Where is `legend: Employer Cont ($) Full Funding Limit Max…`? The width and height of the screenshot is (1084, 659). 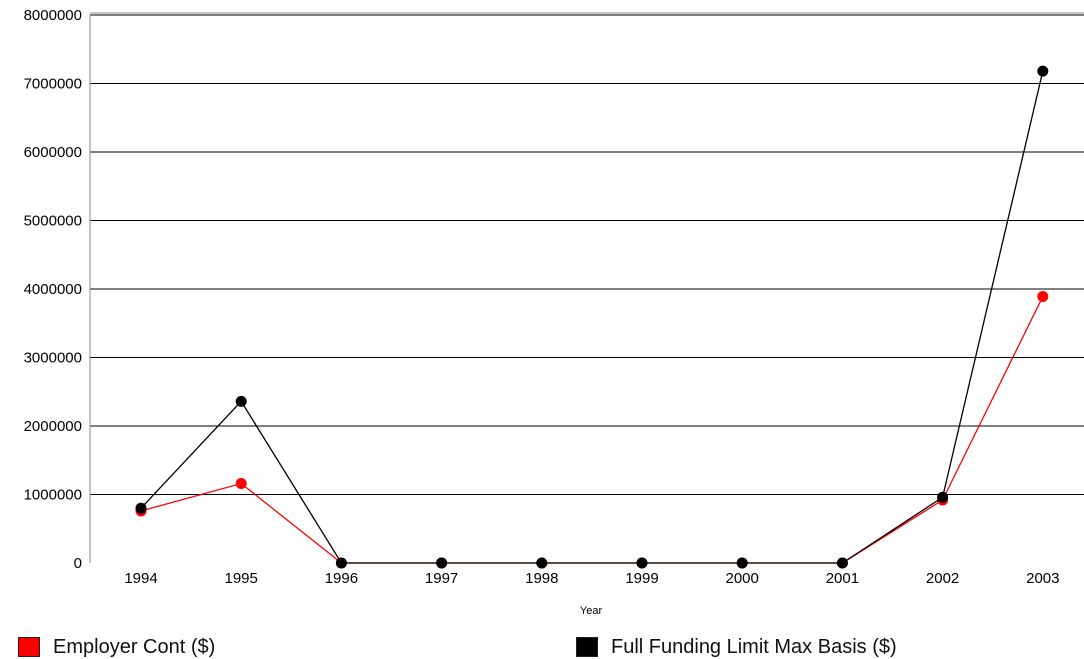
legend: Employer Cont ($) Full Funding Limit Max… is located at coordinates (542, 642).